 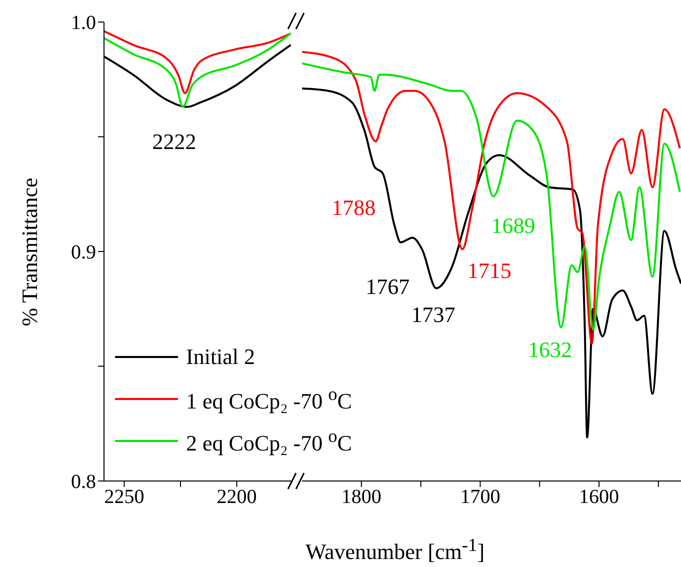 I want to click on annotation: 1767, so click(x=387, y=287).